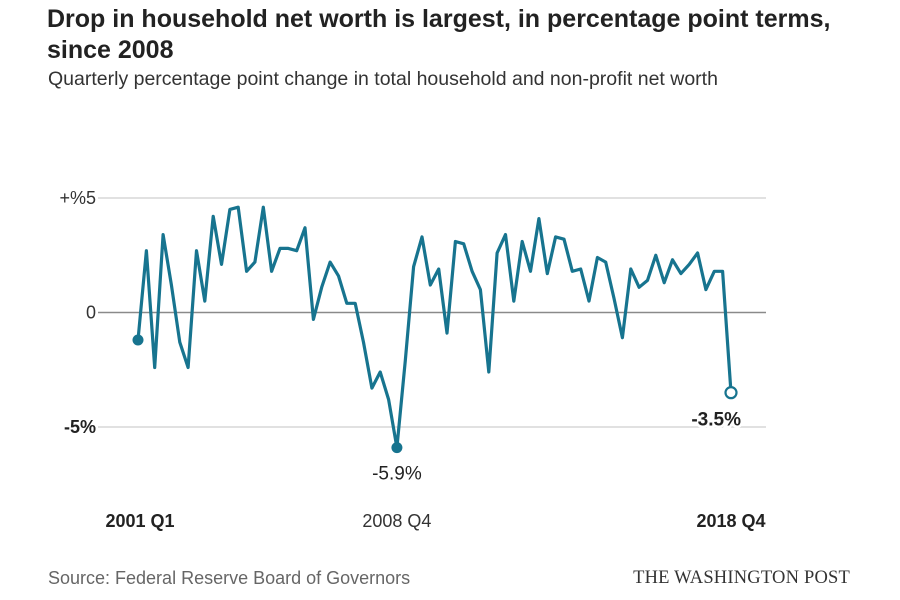 This screenshot has height=600, width=900. Describe the element at coordinates (77, 198) in the screenshot. I see `y-tick-label: +%5` at that location.